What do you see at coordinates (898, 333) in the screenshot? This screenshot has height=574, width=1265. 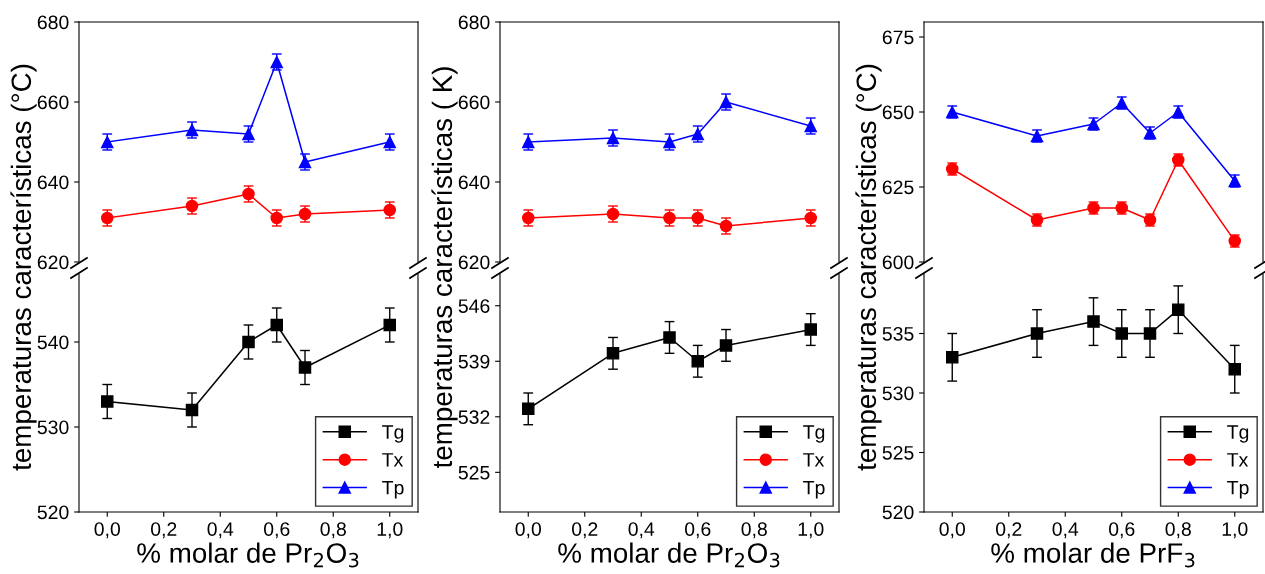 I see `y-tick-label: 535` at bounding box center [898, 333].